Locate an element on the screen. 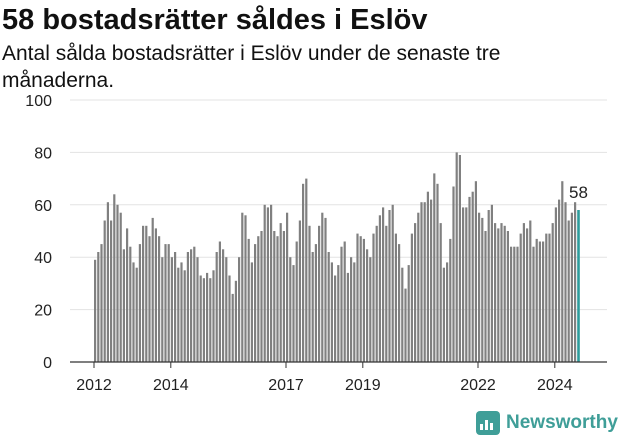  newsworthy-logo-icon is located at coordinates (488, 423).